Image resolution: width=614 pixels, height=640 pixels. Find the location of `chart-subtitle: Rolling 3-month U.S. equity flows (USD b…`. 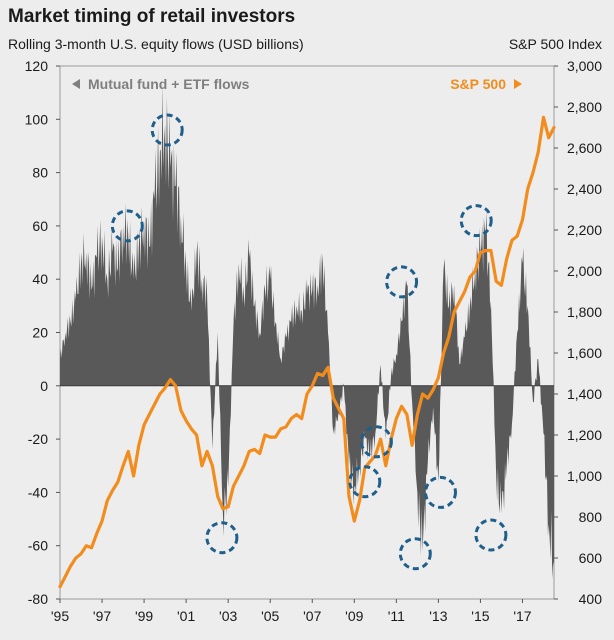

chart-subtitle: Rolling 3-month U.S. equity flows (USD b… is located at coordinates (156, 44).